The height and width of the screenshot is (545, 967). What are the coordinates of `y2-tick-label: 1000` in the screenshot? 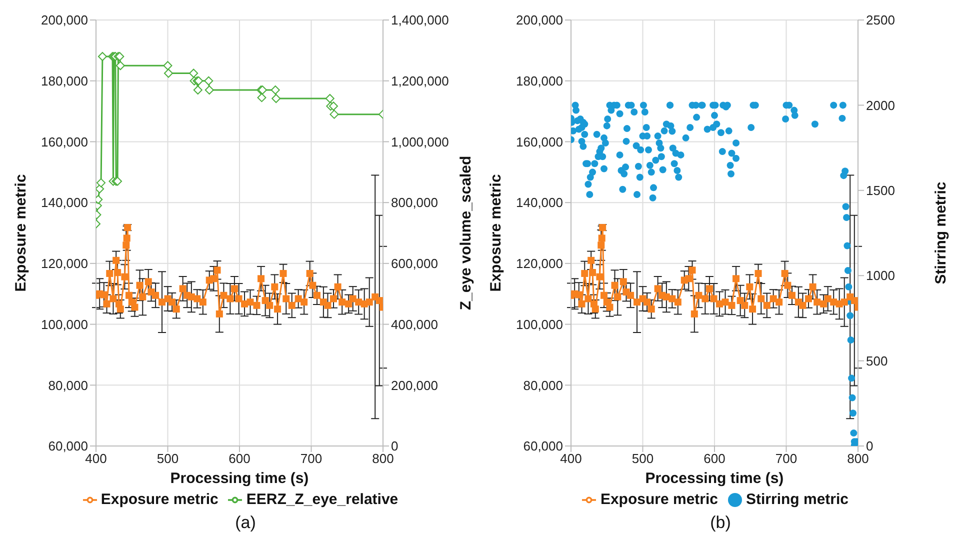 It's located at (880, 276).